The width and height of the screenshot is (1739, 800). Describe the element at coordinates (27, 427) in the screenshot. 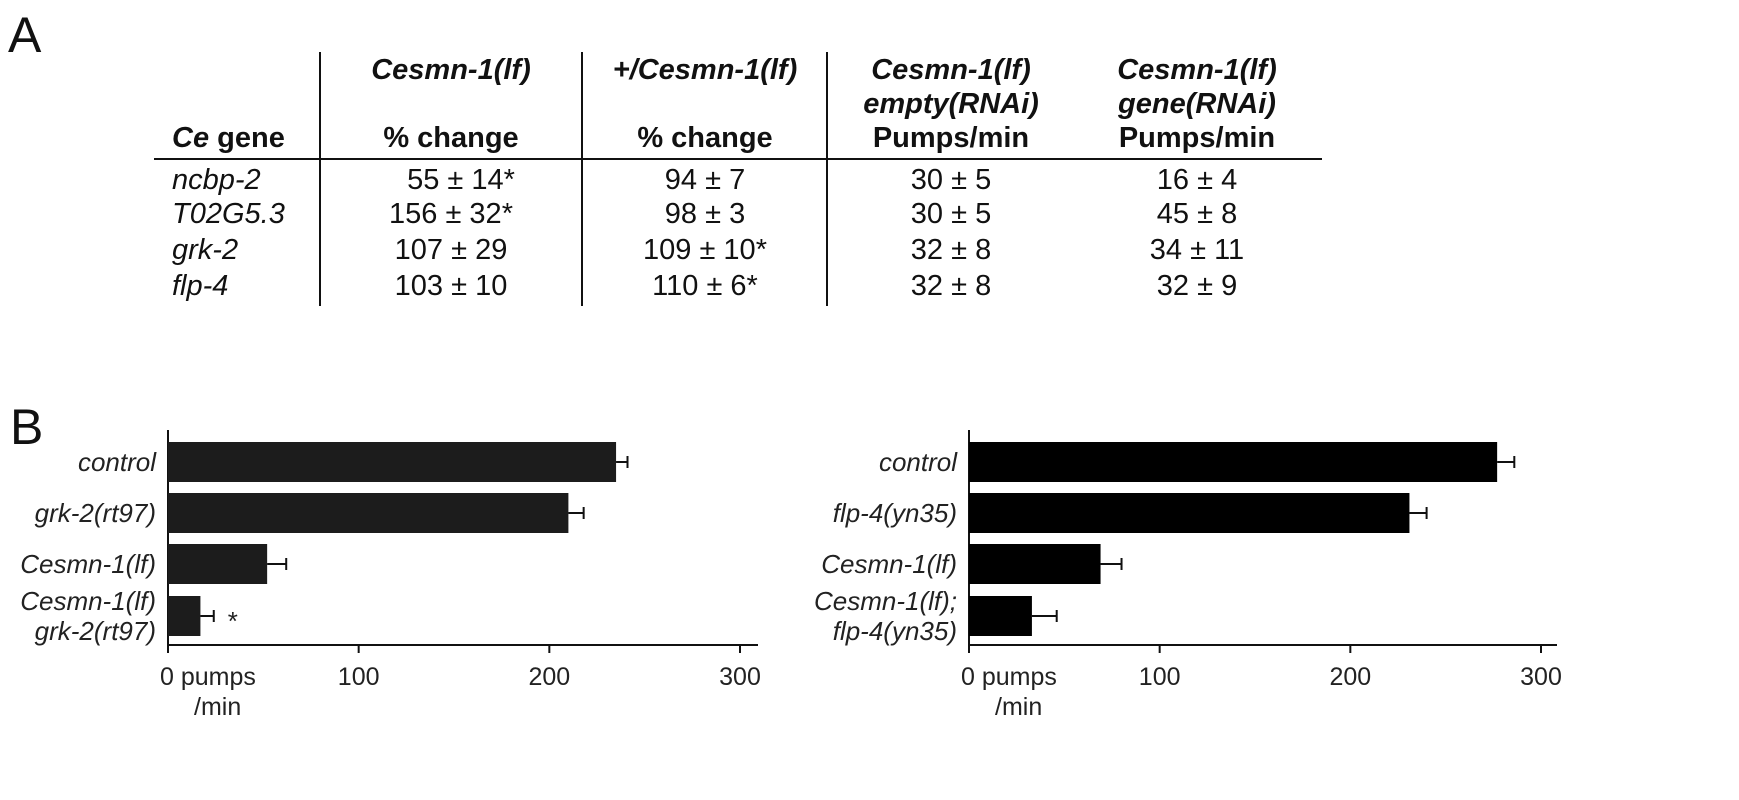

I see `panel-label-b: B` at that location.